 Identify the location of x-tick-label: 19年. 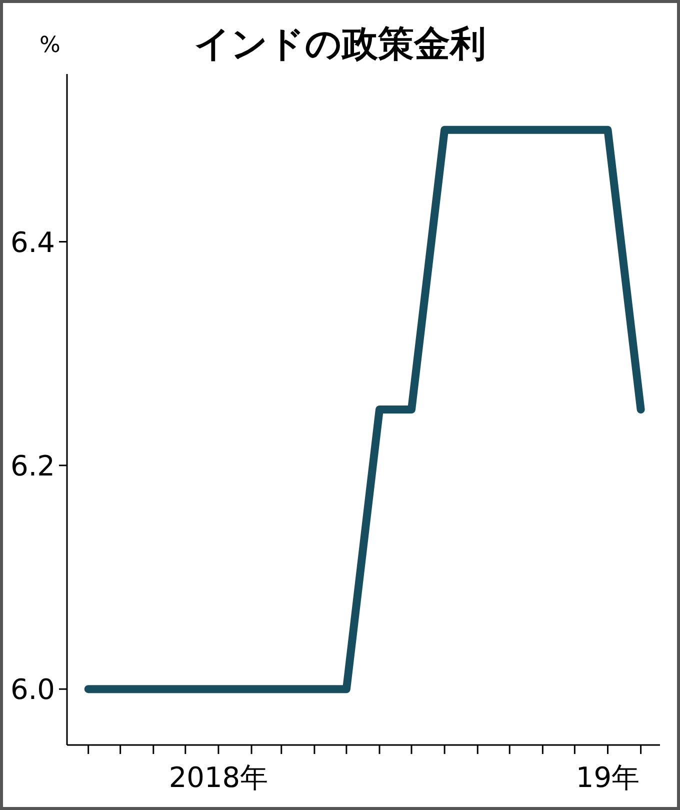
(608, 777).